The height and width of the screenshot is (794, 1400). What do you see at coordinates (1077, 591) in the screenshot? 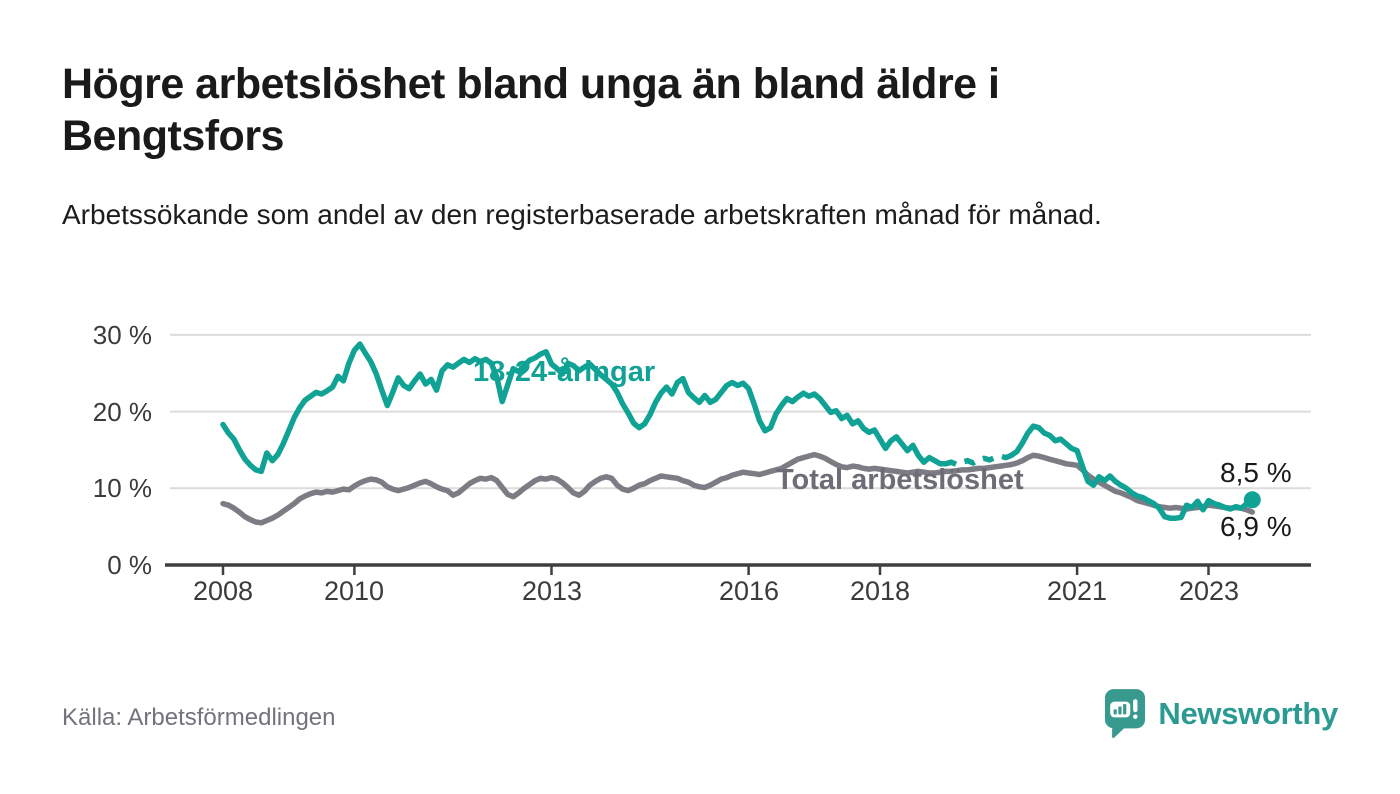
I see `x-tick-label: 2021` at bounding box center [1077, 591].